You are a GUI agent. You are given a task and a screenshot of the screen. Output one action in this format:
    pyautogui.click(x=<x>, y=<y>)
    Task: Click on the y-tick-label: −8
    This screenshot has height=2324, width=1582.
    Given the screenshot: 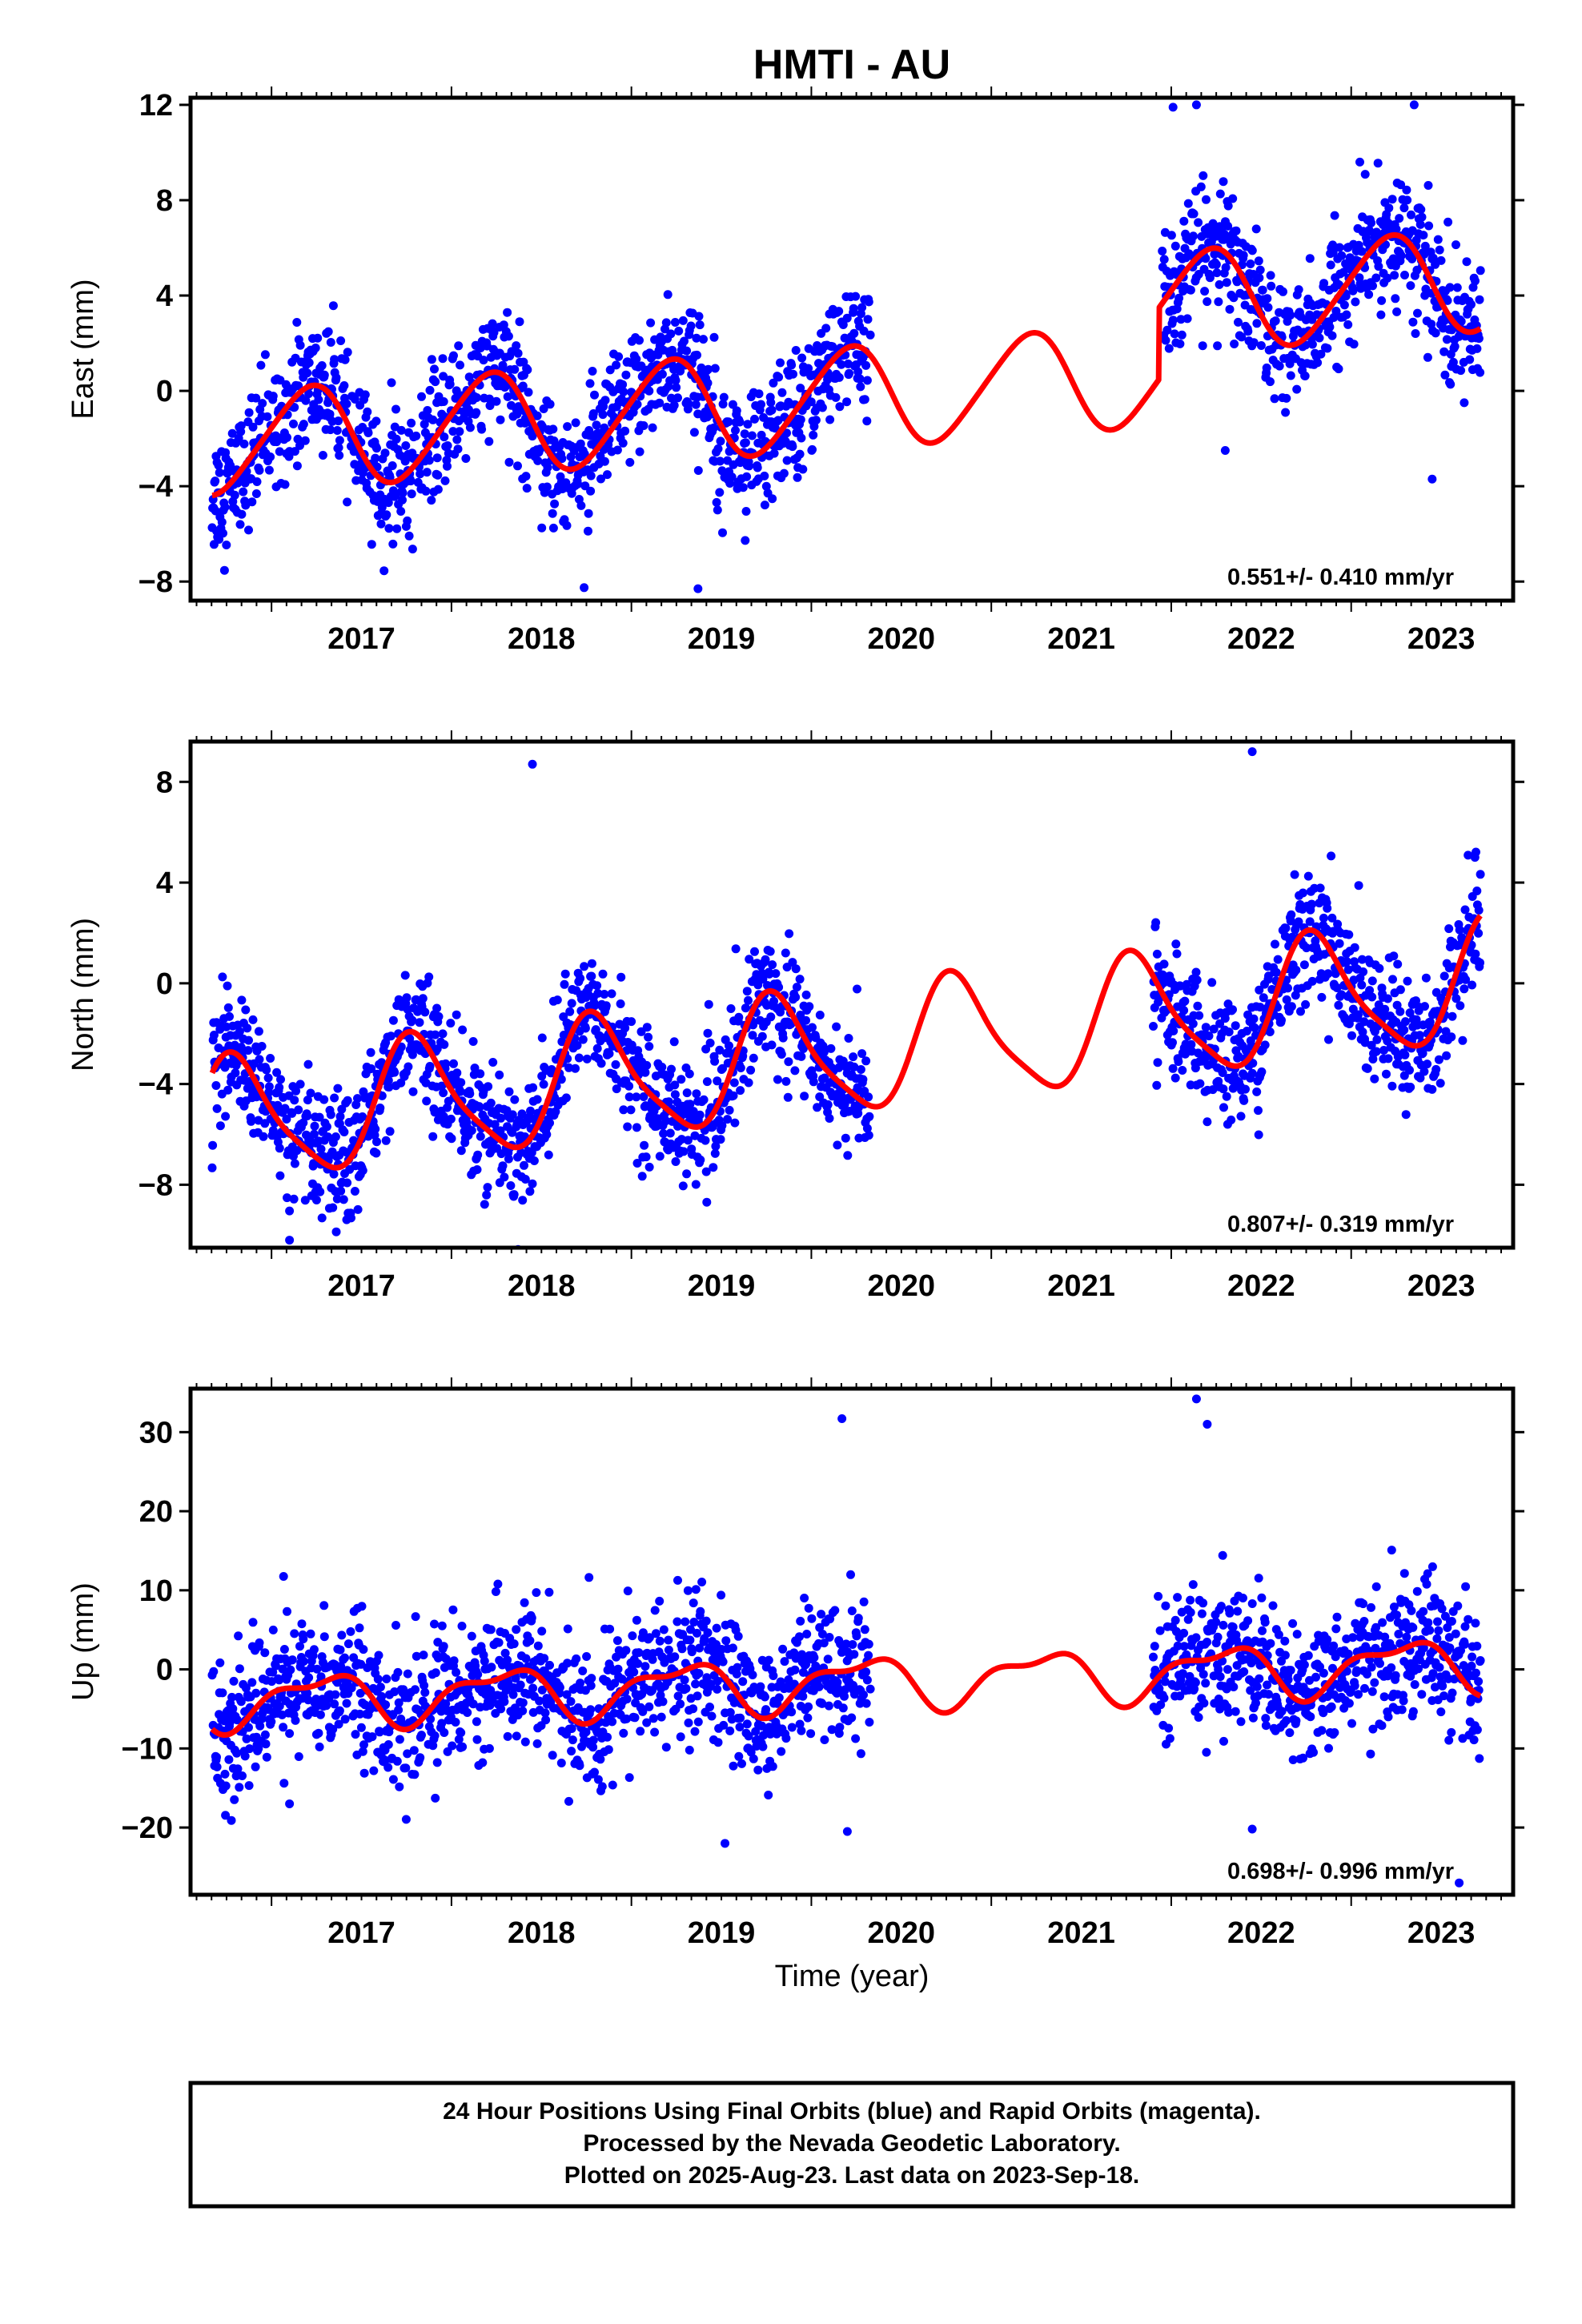 What is the action you would take?
    pyautogui.click(x=156, y=1185)
    